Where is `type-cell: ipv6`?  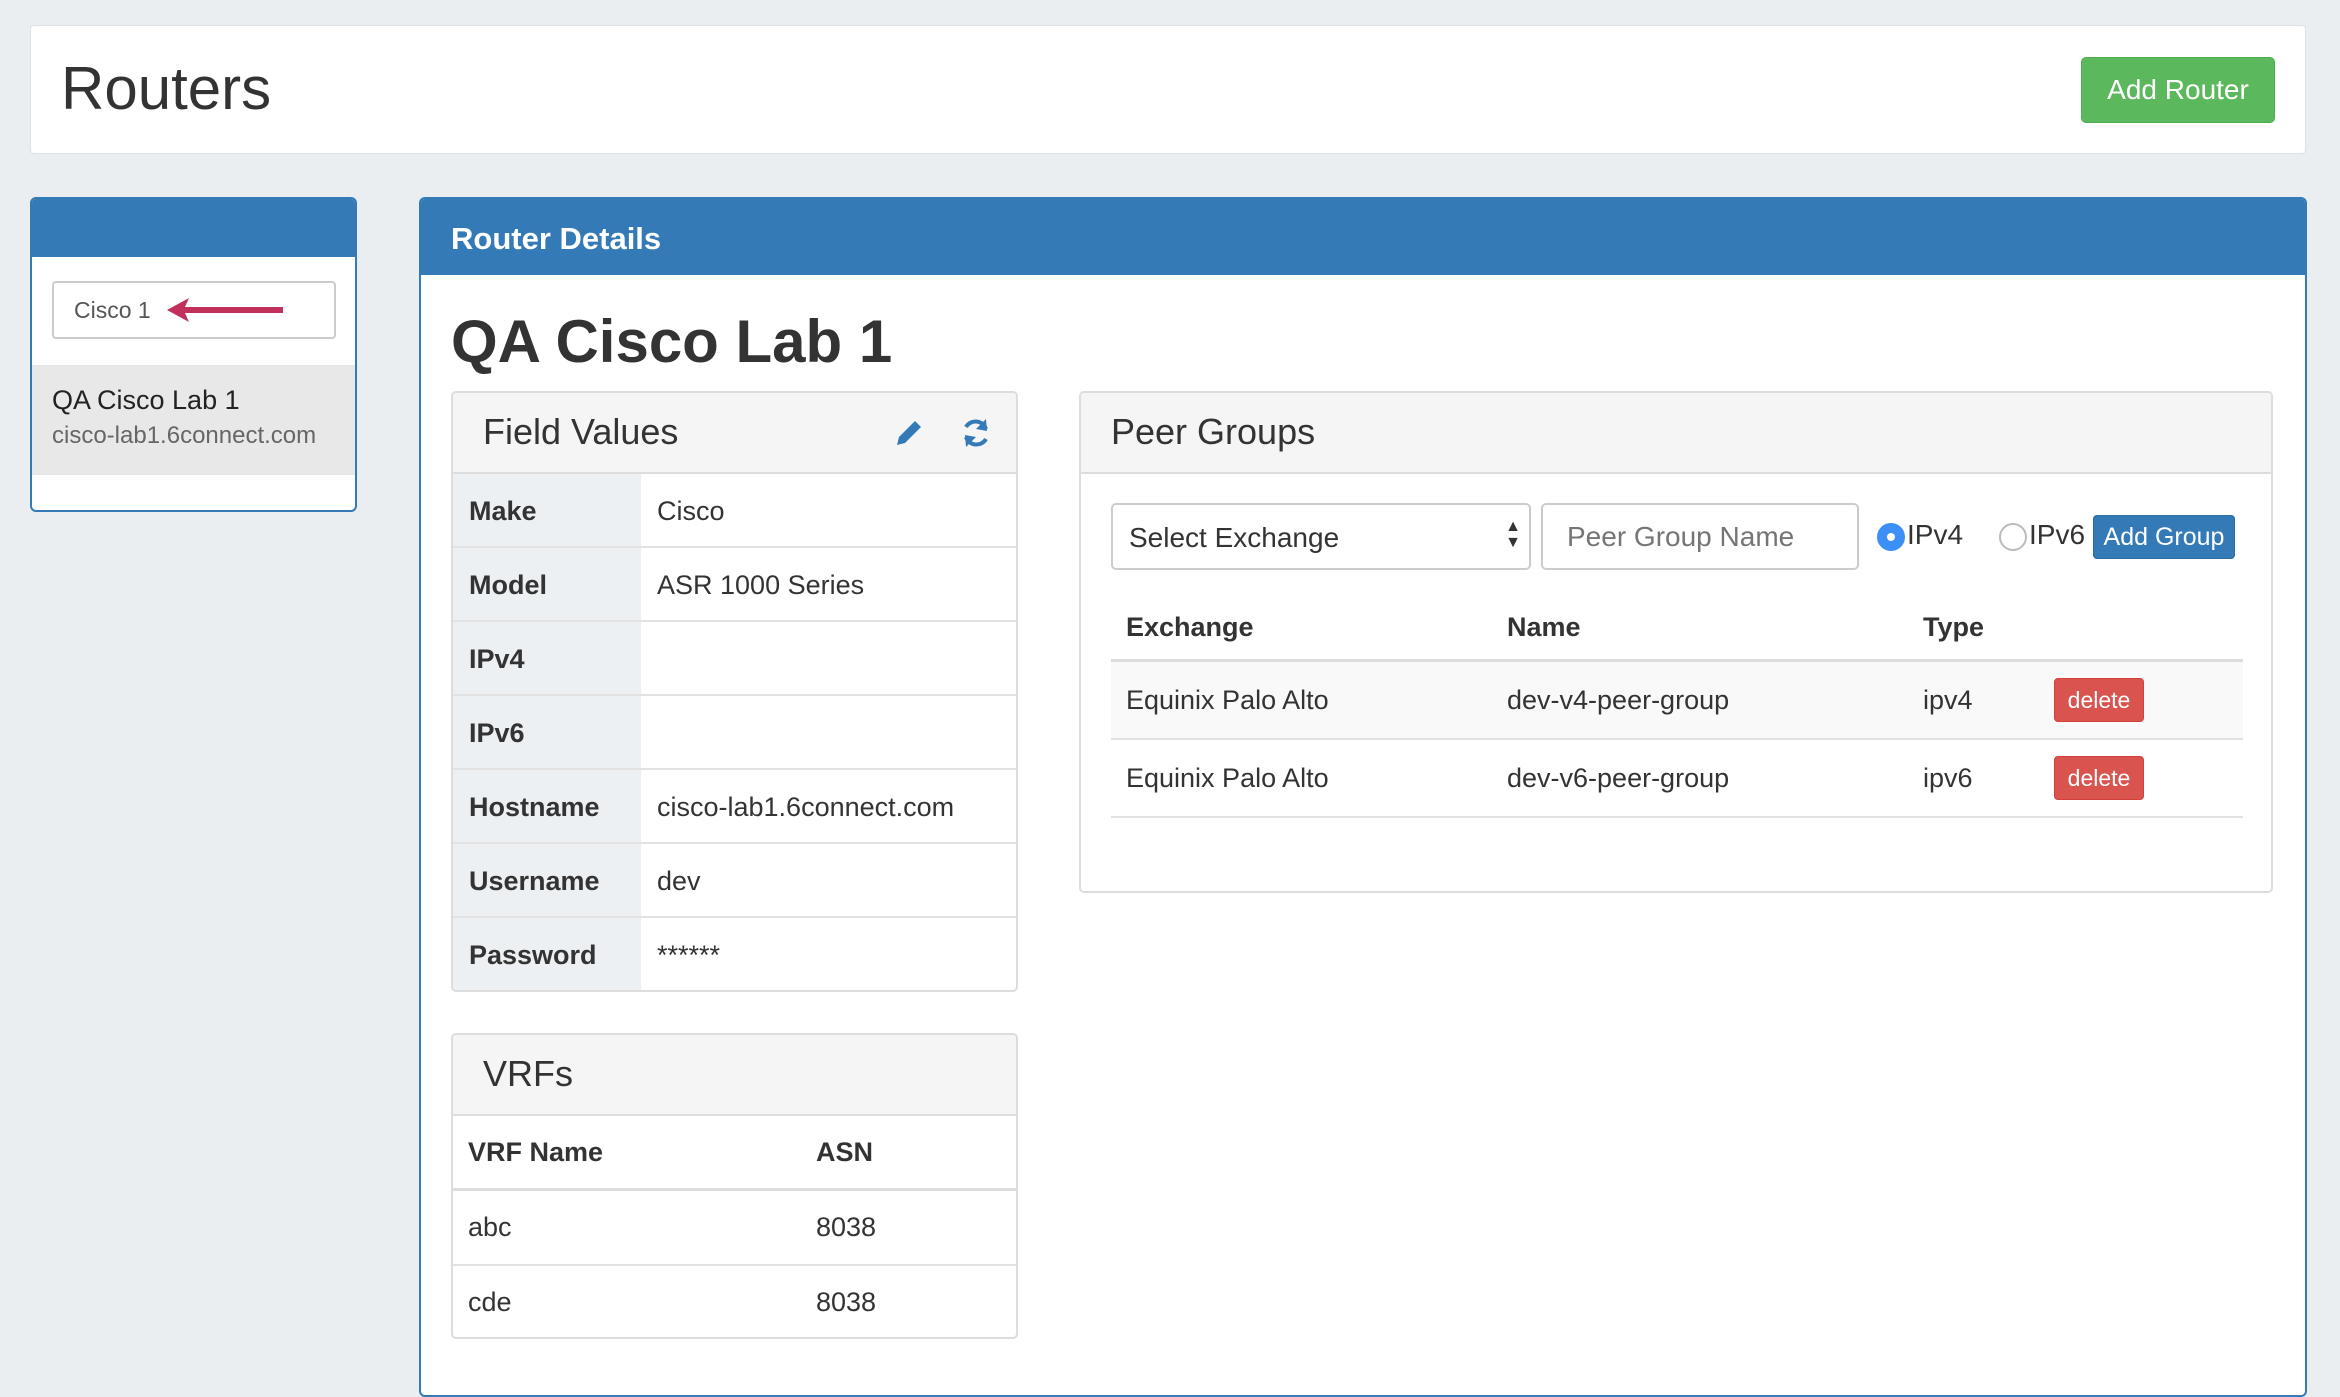 type-cell: ipv6 is located at coordinates (1948, 777).